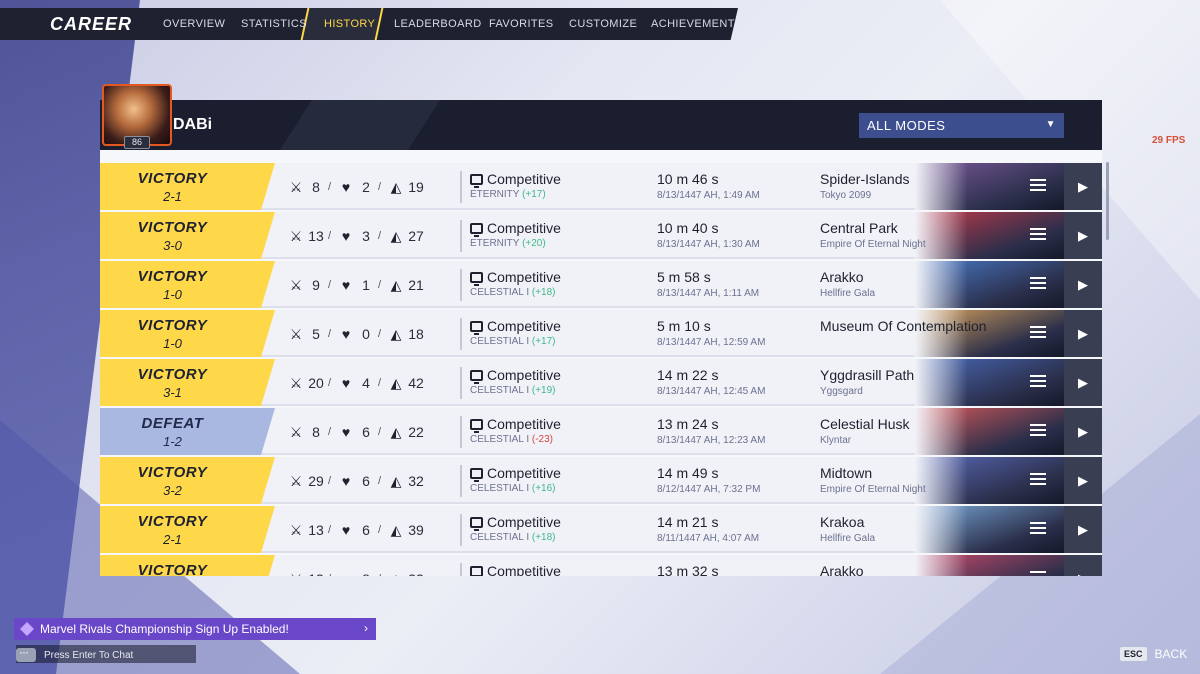 The width and height of the screenshot is (1200, 674). Describe the element at coordinates (358, 285) in the screenshot. I see `kda-stats: ⚔ 9 / ♥ 1 / ◭ 21` at that location.